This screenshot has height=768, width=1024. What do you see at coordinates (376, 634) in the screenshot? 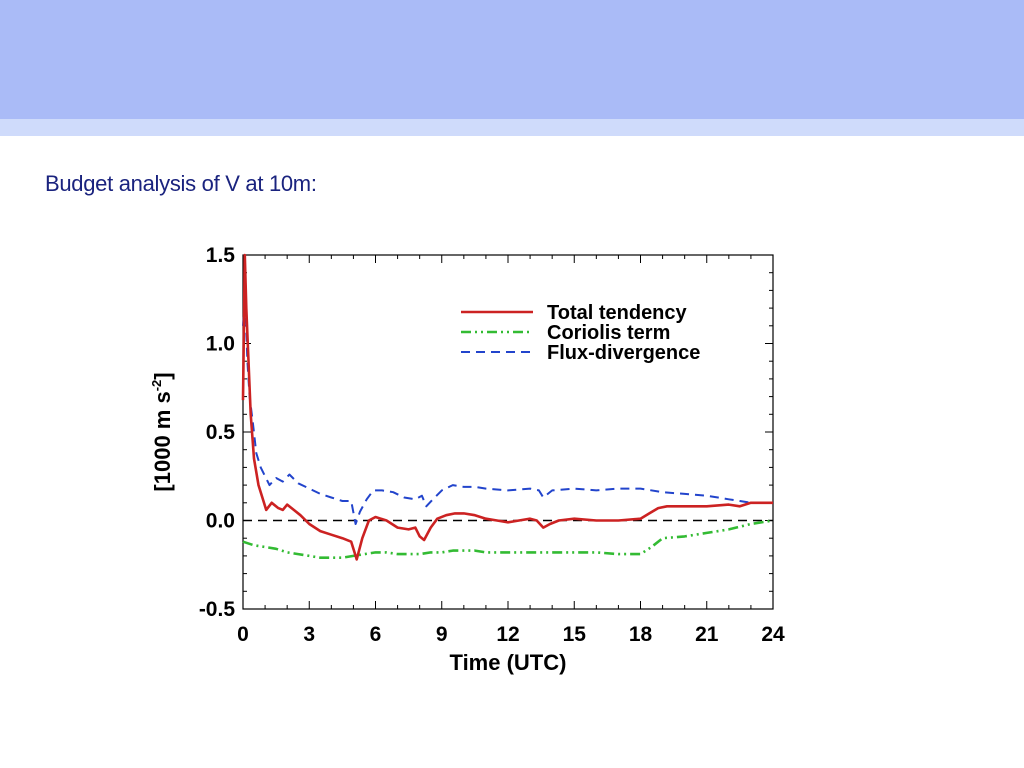
I see `x-tick-label: 6` at bounding box center [376, 634].